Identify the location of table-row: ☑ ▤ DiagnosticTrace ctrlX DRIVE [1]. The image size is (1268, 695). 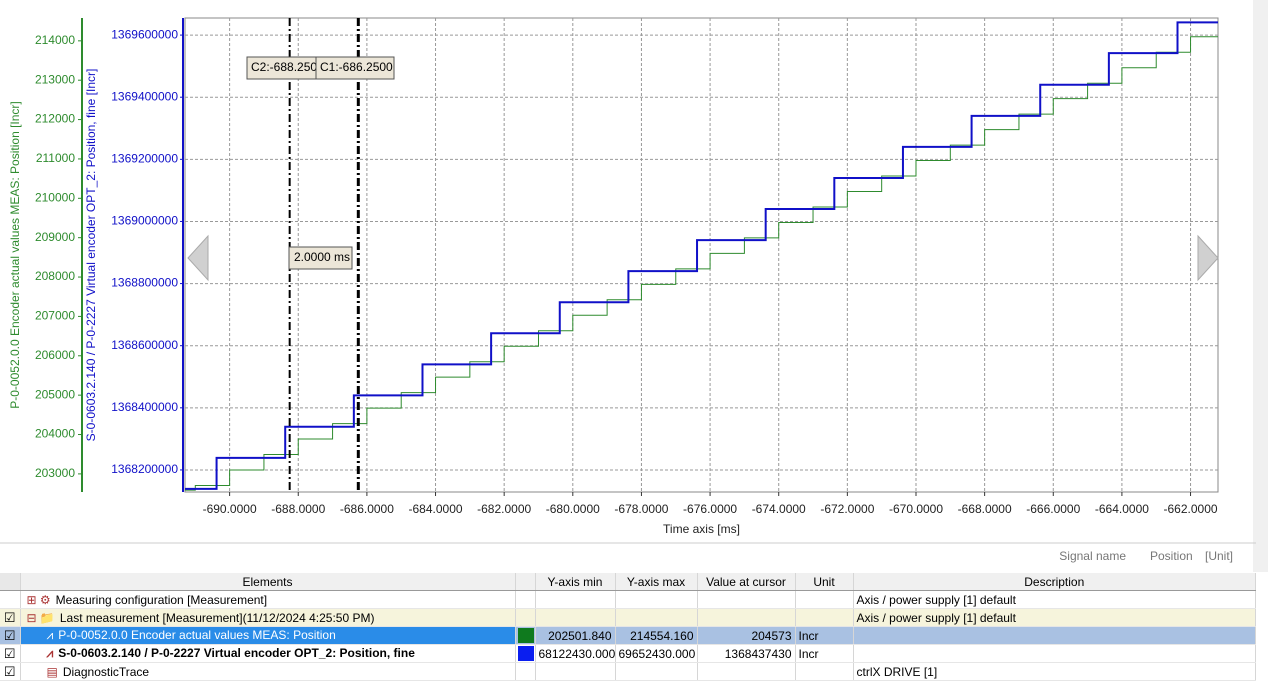
(628, 671).